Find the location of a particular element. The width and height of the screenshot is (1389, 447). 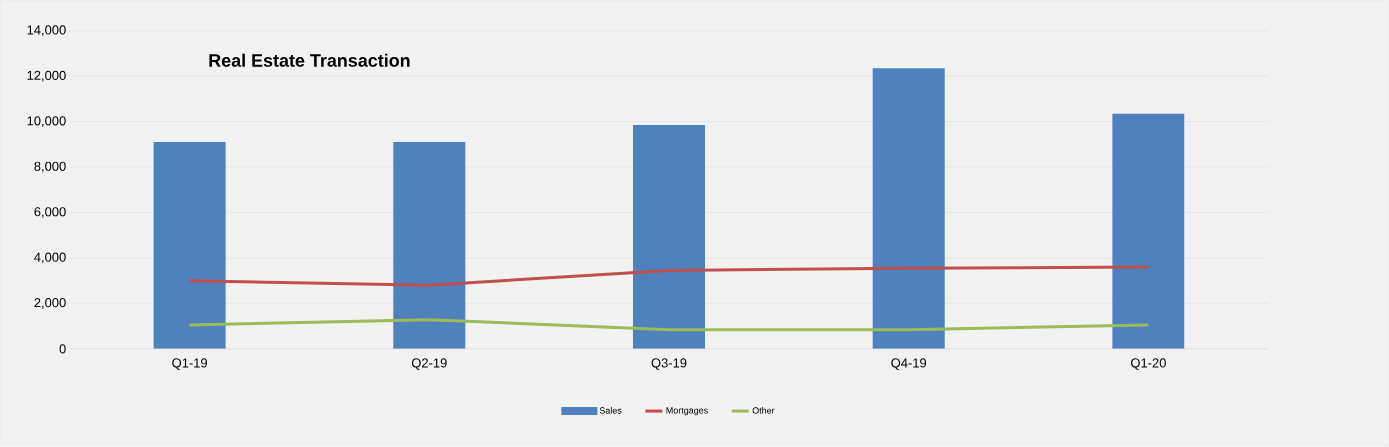

y-tick-label: 4,000 is located at coordinates (50, 258).